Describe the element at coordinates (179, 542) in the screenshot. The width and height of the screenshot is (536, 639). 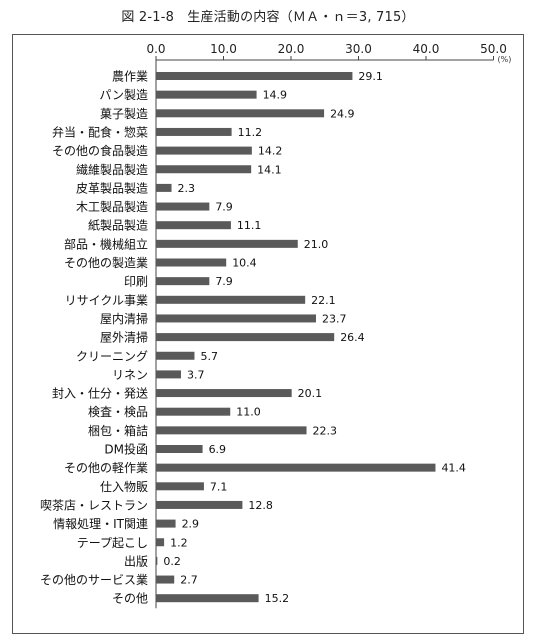
I see `data-label: 1.2` at that location.